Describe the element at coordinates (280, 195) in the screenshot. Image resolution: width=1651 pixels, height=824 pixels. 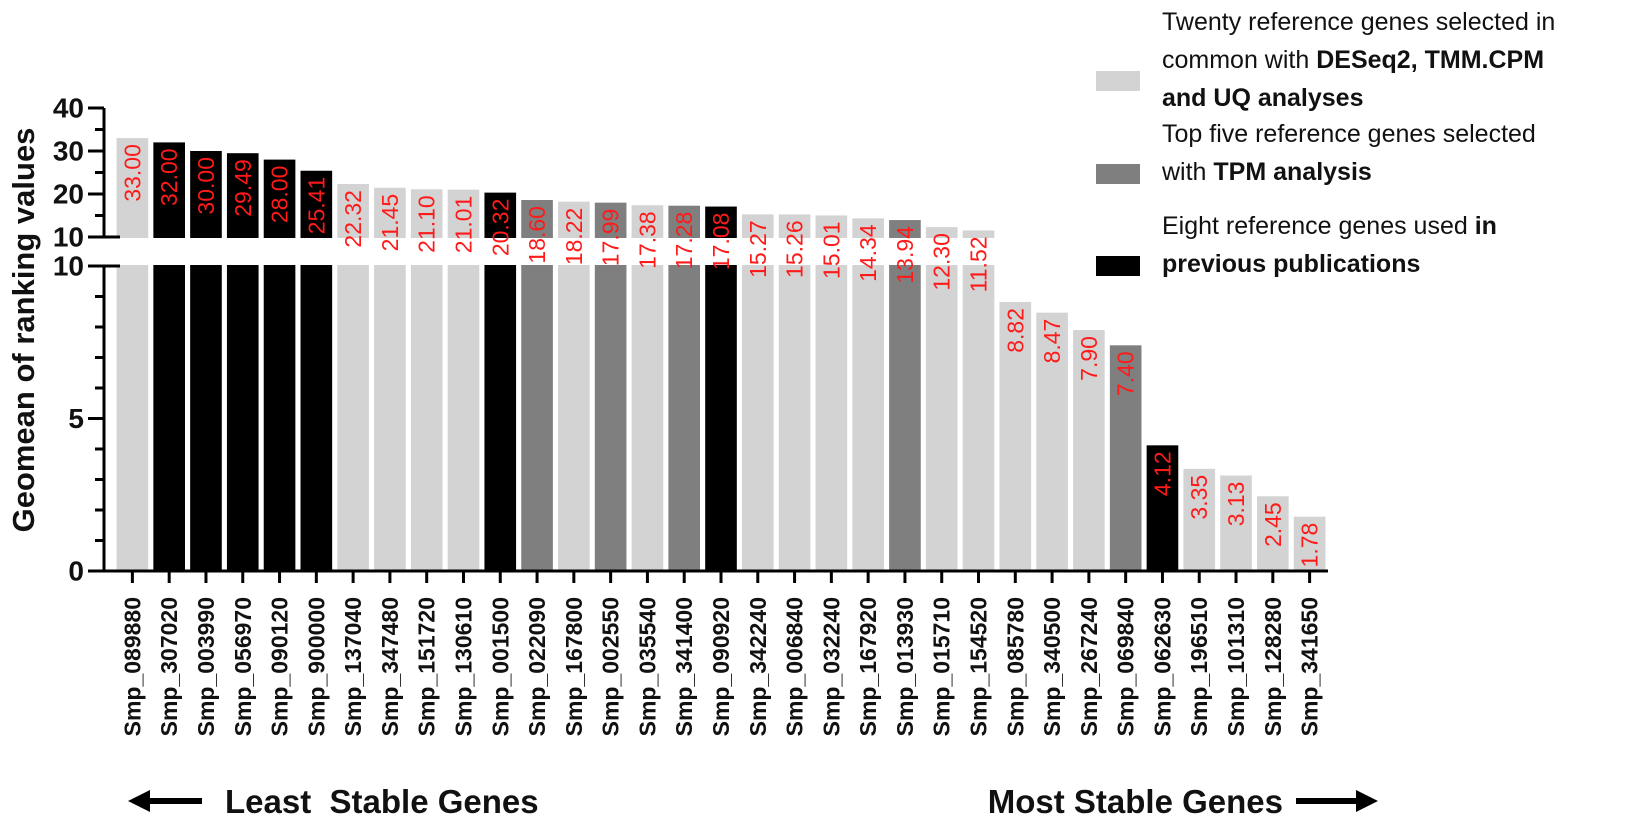
I see `value-label: 28.00` at that location.